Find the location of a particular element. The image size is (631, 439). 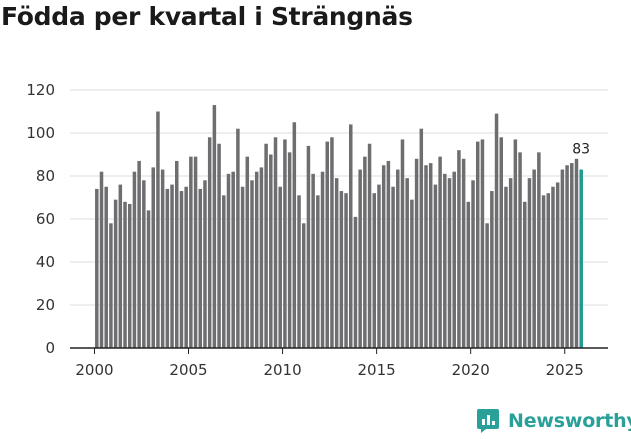

y-tick-label: 80 is located at coordinates (45, 176).